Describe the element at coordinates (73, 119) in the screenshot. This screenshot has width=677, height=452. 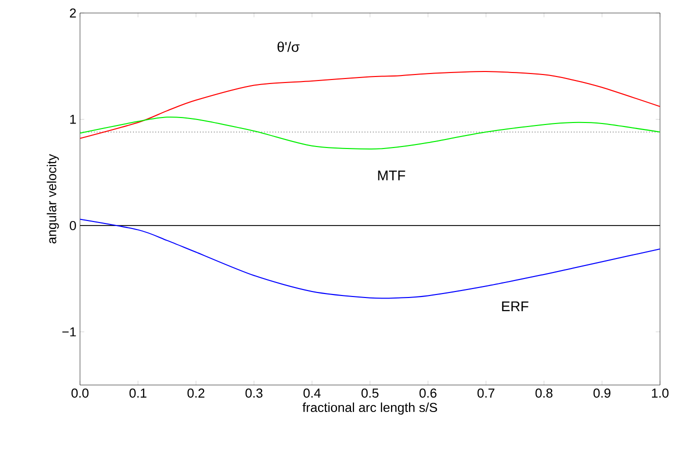
I see `y-tick-label: 1` at that location.